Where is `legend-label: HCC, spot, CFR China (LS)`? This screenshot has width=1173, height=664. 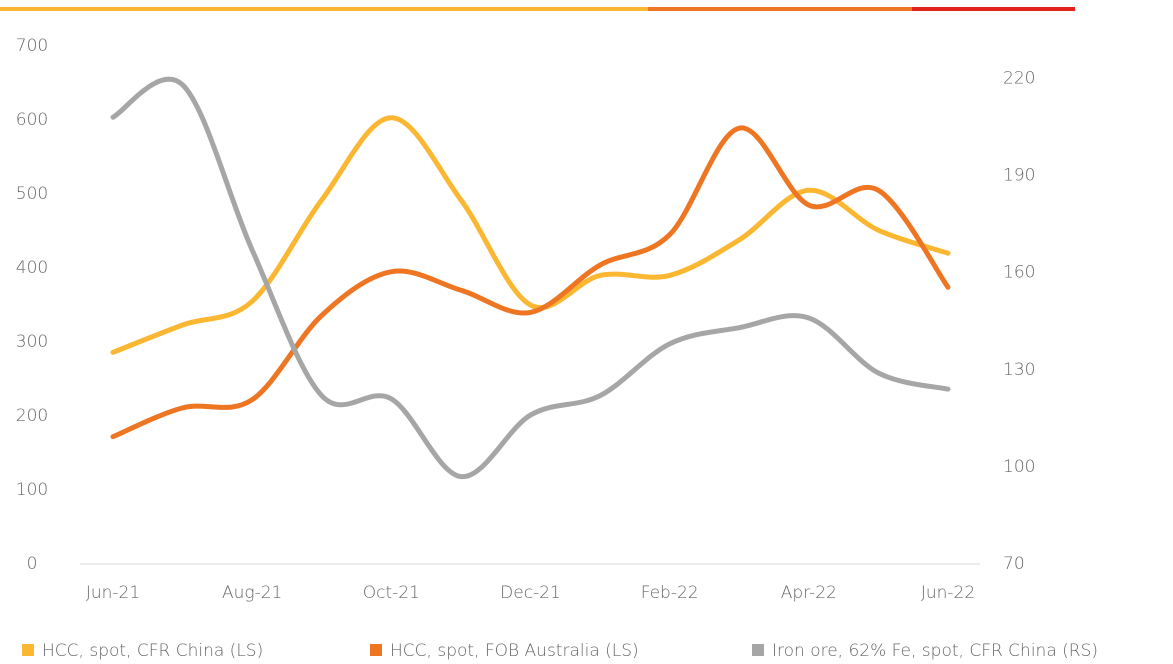
legend-label: HCC, spot, CFR China (LS) is located at coordinates (152, 651).